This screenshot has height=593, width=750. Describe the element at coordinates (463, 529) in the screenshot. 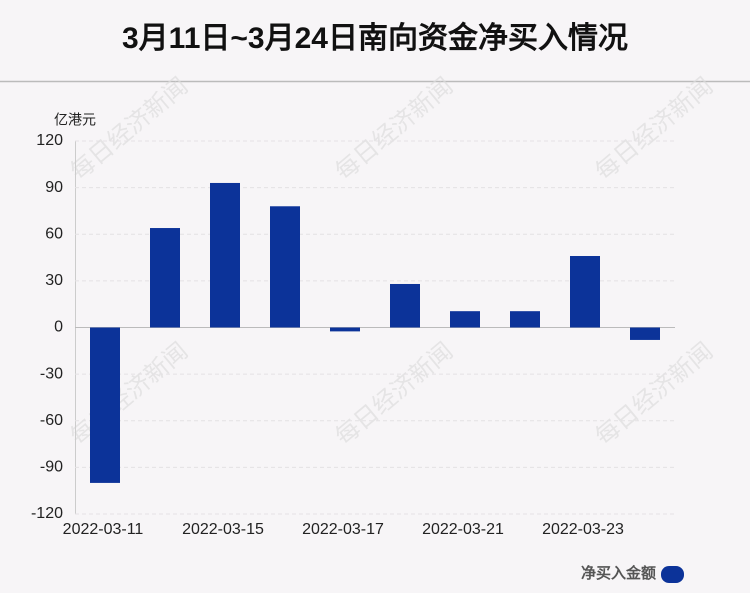

I see `x-tick-label: 2022-03-21` at that location.